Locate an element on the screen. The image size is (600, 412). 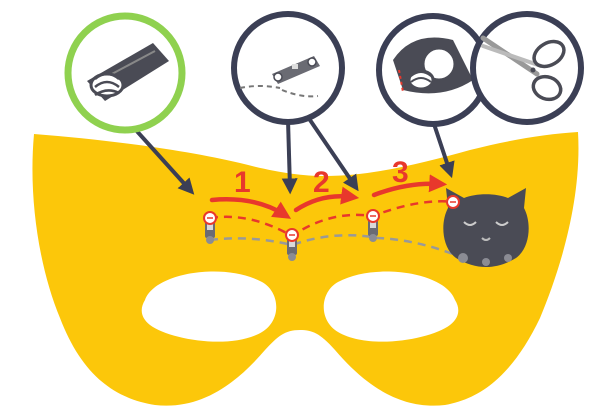
callout-led-sewing is located at coordinates (288, 68).